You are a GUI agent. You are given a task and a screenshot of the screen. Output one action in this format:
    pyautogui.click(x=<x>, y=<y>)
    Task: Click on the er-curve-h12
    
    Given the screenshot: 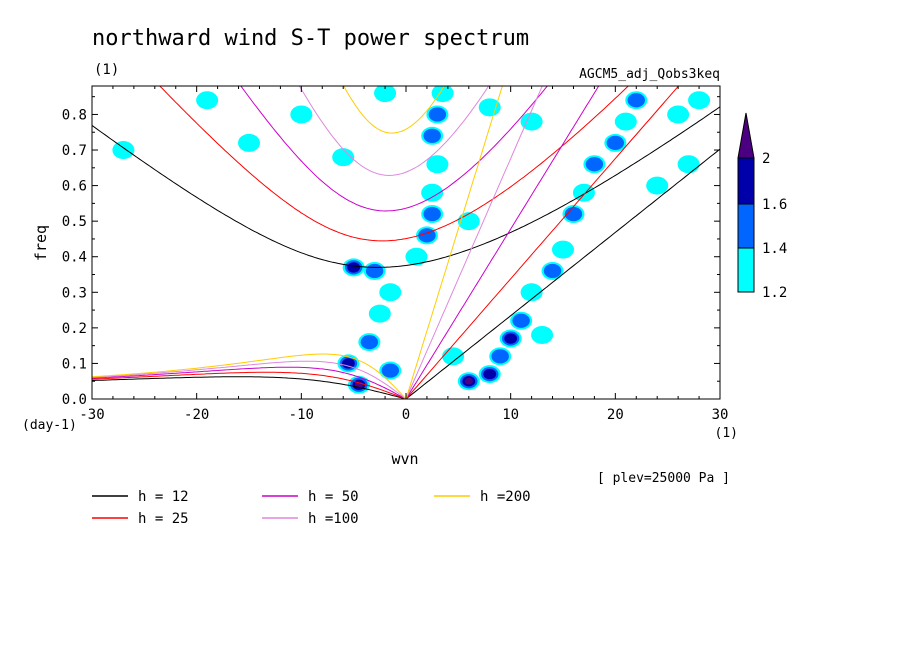 What is the action you would take?
    pyautogui.click(x=249, y=387)
    